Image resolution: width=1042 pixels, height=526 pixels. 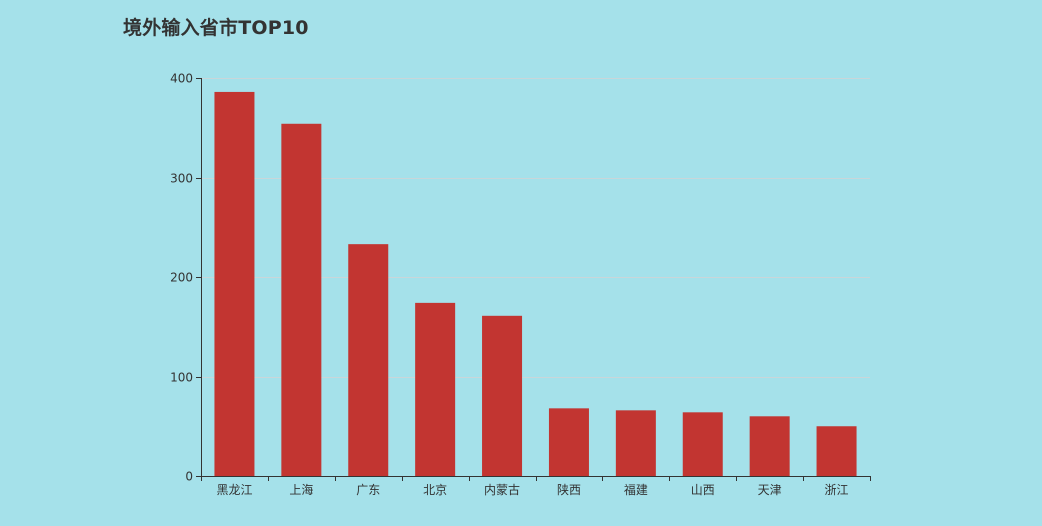 What do you see at coordinates (435, 490) in the screenshot?
I see `x-tick-label: 北京` at bounding box center [435, 490].